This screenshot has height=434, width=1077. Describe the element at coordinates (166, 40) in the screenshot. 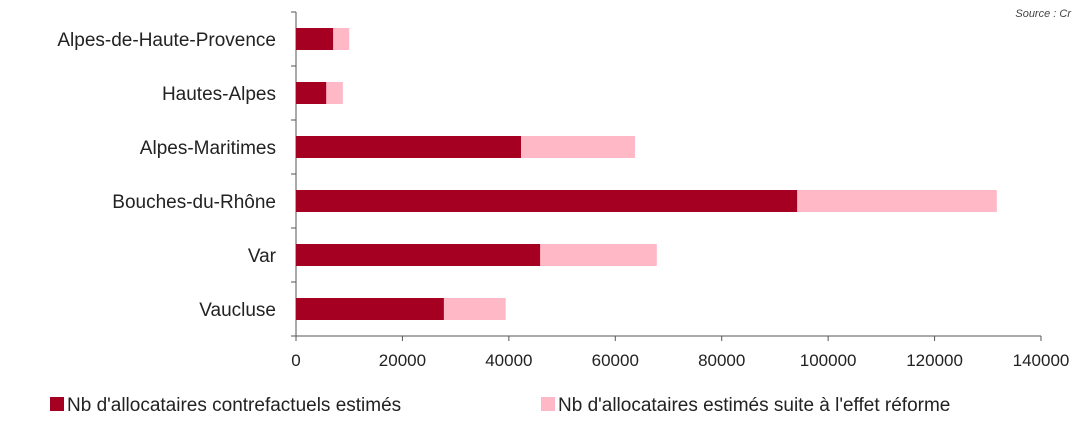

I see `category-label: Alpes-de-Haute-Provence` at that location.